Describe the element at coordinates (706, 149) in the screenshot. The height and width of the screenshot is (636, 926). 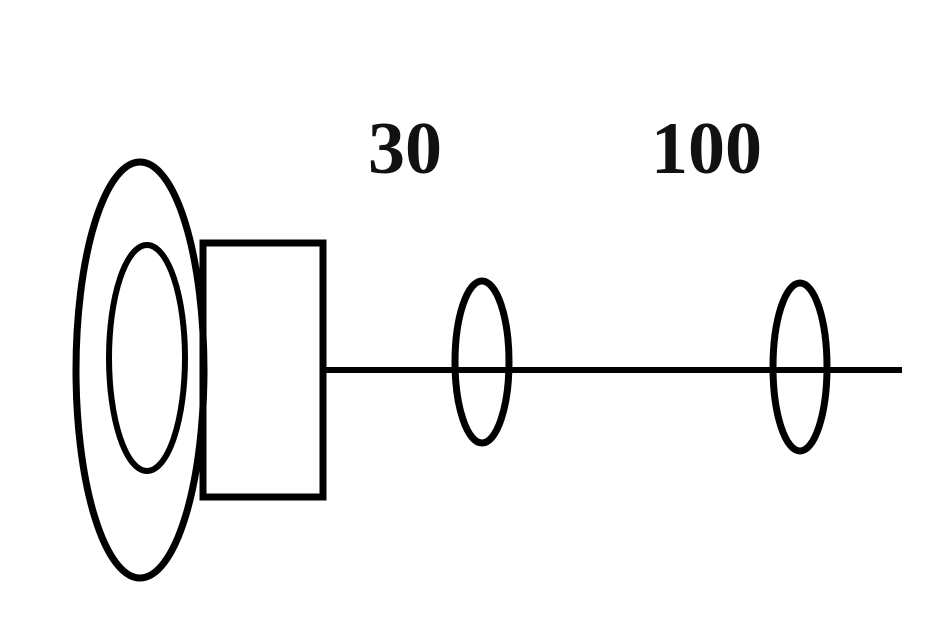
I see `label-100: 100` at that location.